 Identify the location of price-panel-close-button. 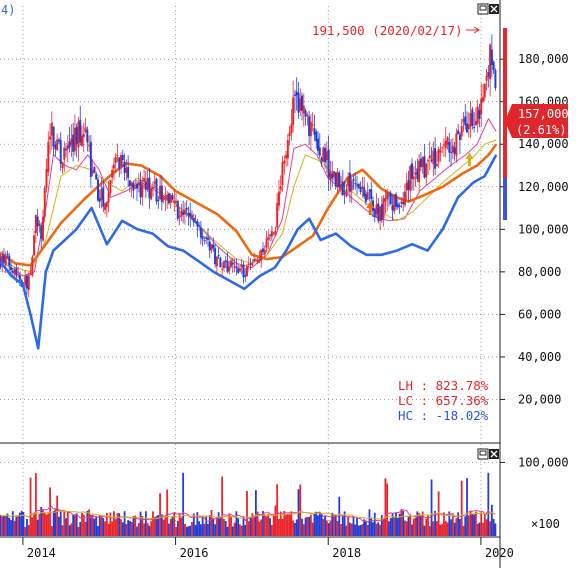
(494, 9).